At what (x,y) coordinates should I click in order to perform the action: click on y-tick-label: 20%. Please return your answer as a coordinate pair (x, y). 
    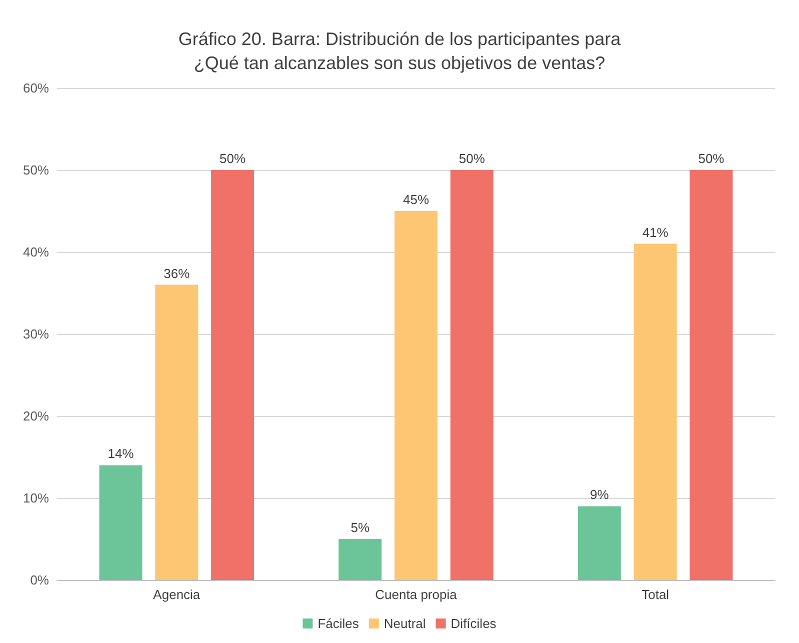
    Looking at the image, I should click on (36, 416).